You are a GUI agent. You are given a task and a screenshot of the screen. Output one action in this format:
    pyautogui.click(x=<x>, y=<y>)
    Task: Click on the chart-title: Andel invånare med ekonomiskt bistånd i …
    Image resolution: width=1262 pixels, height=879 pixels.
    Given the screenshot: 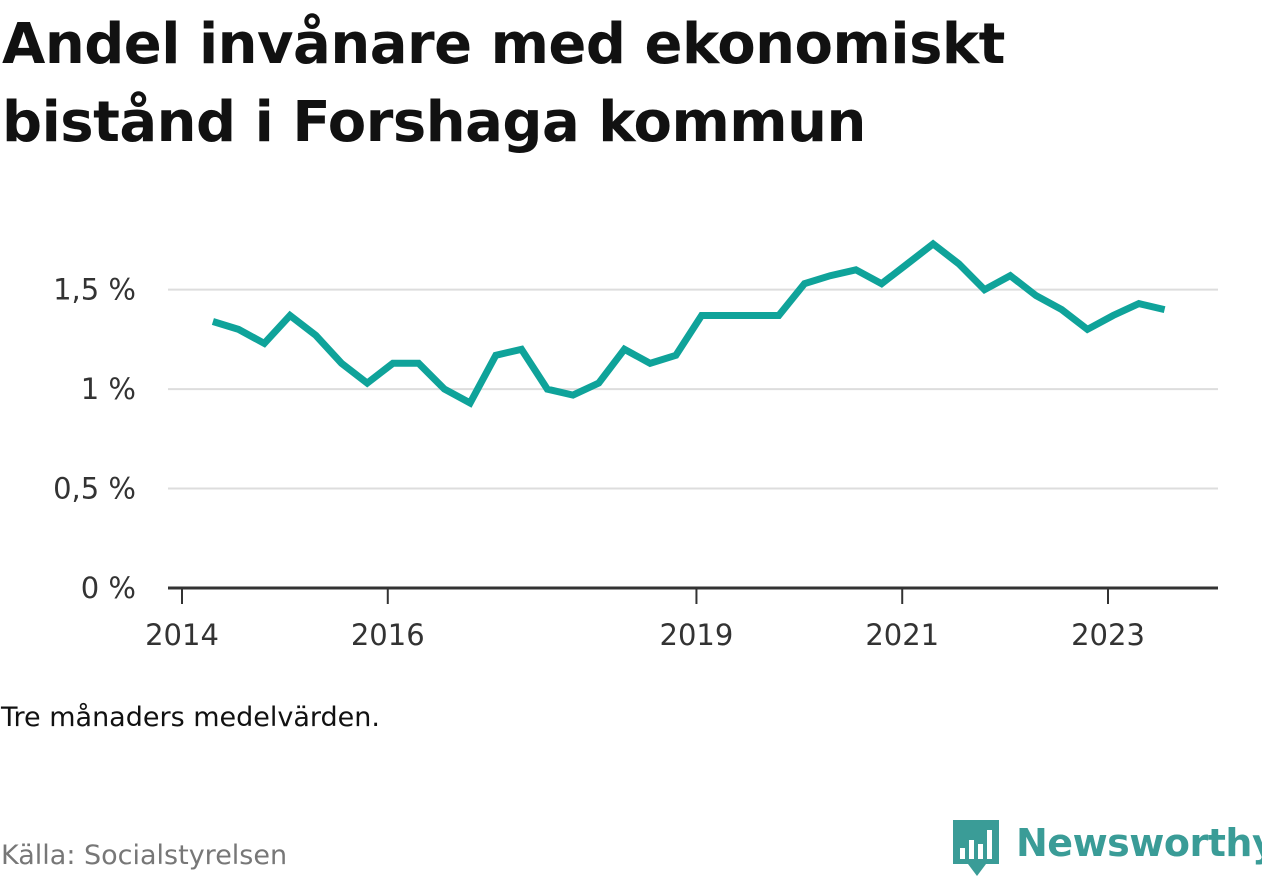 What is the action you would take?
    pyautogui.click(x=503, y=83)
    